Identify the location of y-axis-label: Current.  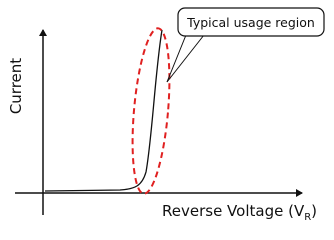
(16, 86).